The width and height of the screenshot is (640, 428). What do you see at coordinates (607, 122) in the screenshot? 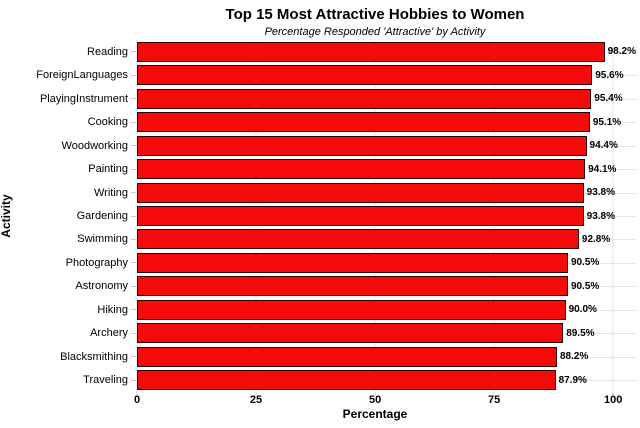
I see `bar-value-label: 95.1%` at bounding box center [607, 122].